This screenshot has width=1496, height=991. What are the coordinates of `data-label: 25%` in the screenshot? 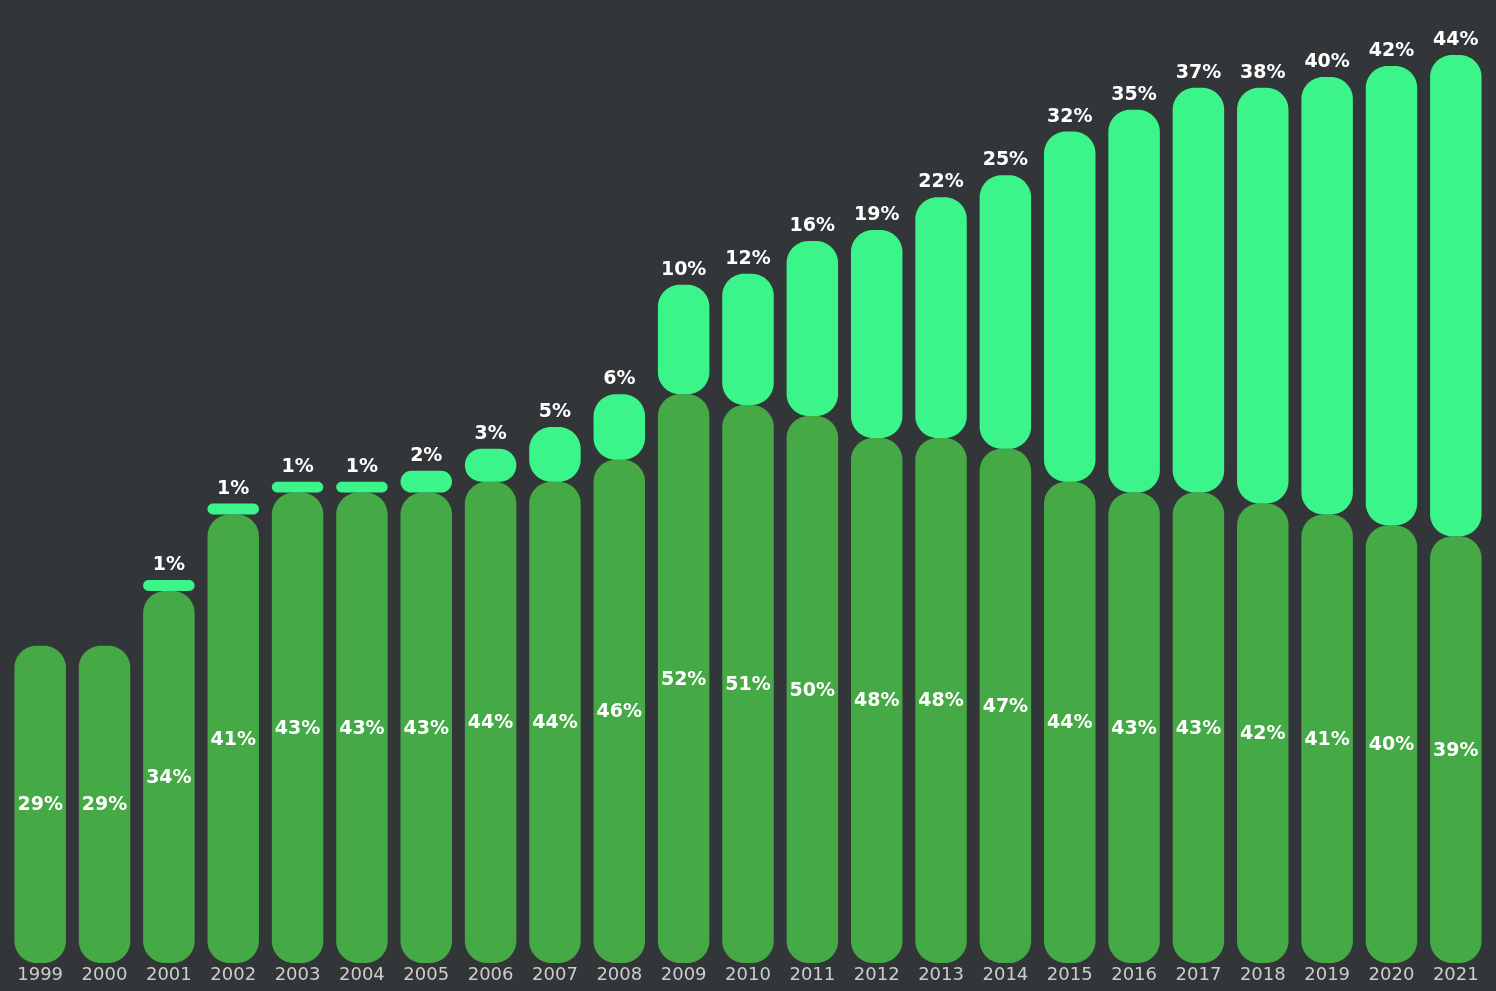 It's located at (1005, 158).